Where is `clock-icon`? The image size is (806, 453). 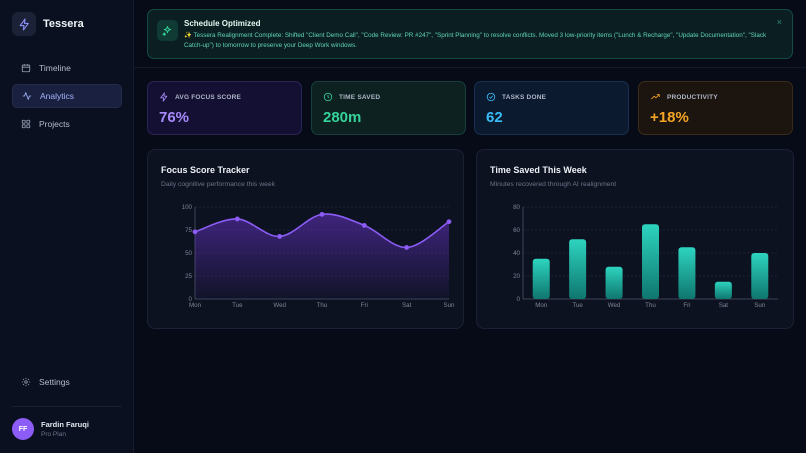 clock-icon is located at coordinates (328, 97).